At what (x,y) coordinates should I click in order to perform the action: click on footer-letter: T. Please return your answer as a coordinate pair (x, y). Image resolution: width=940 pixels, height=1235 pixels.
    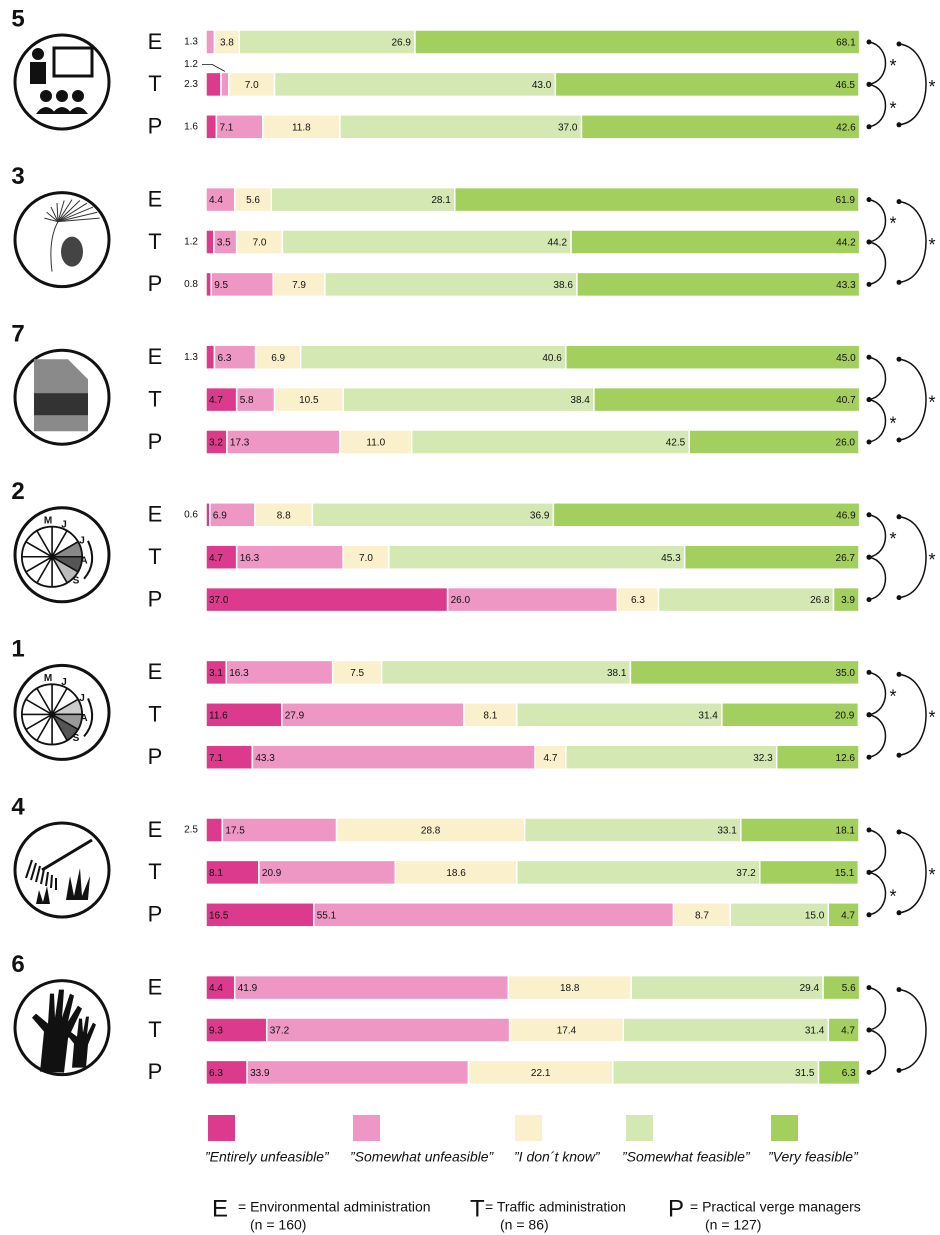
    Looking at the image, I should click on (477, 1208).